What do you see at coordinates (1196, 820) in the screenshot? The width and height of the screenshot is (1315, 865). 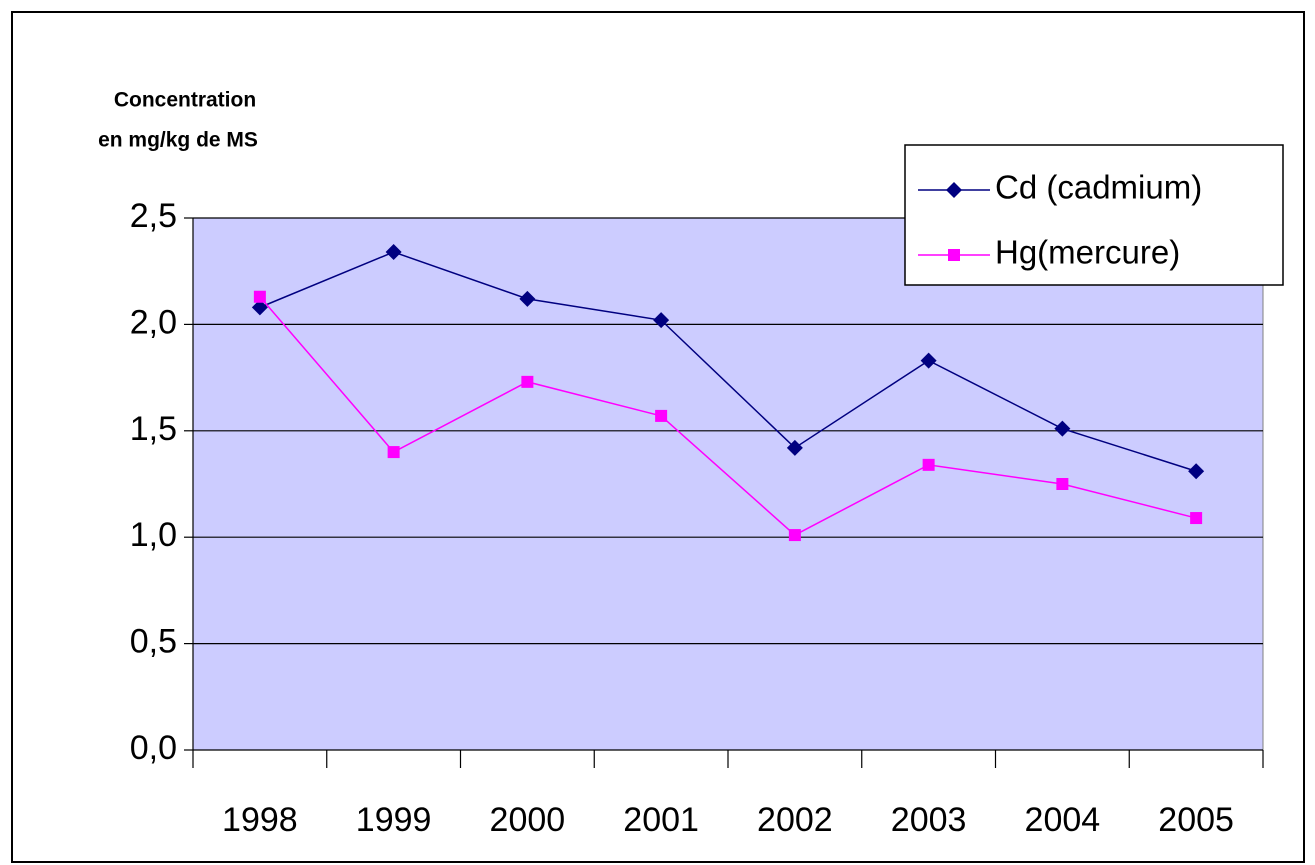 I see `x-tick-label: 2005` at bounding box center [1196, 820].